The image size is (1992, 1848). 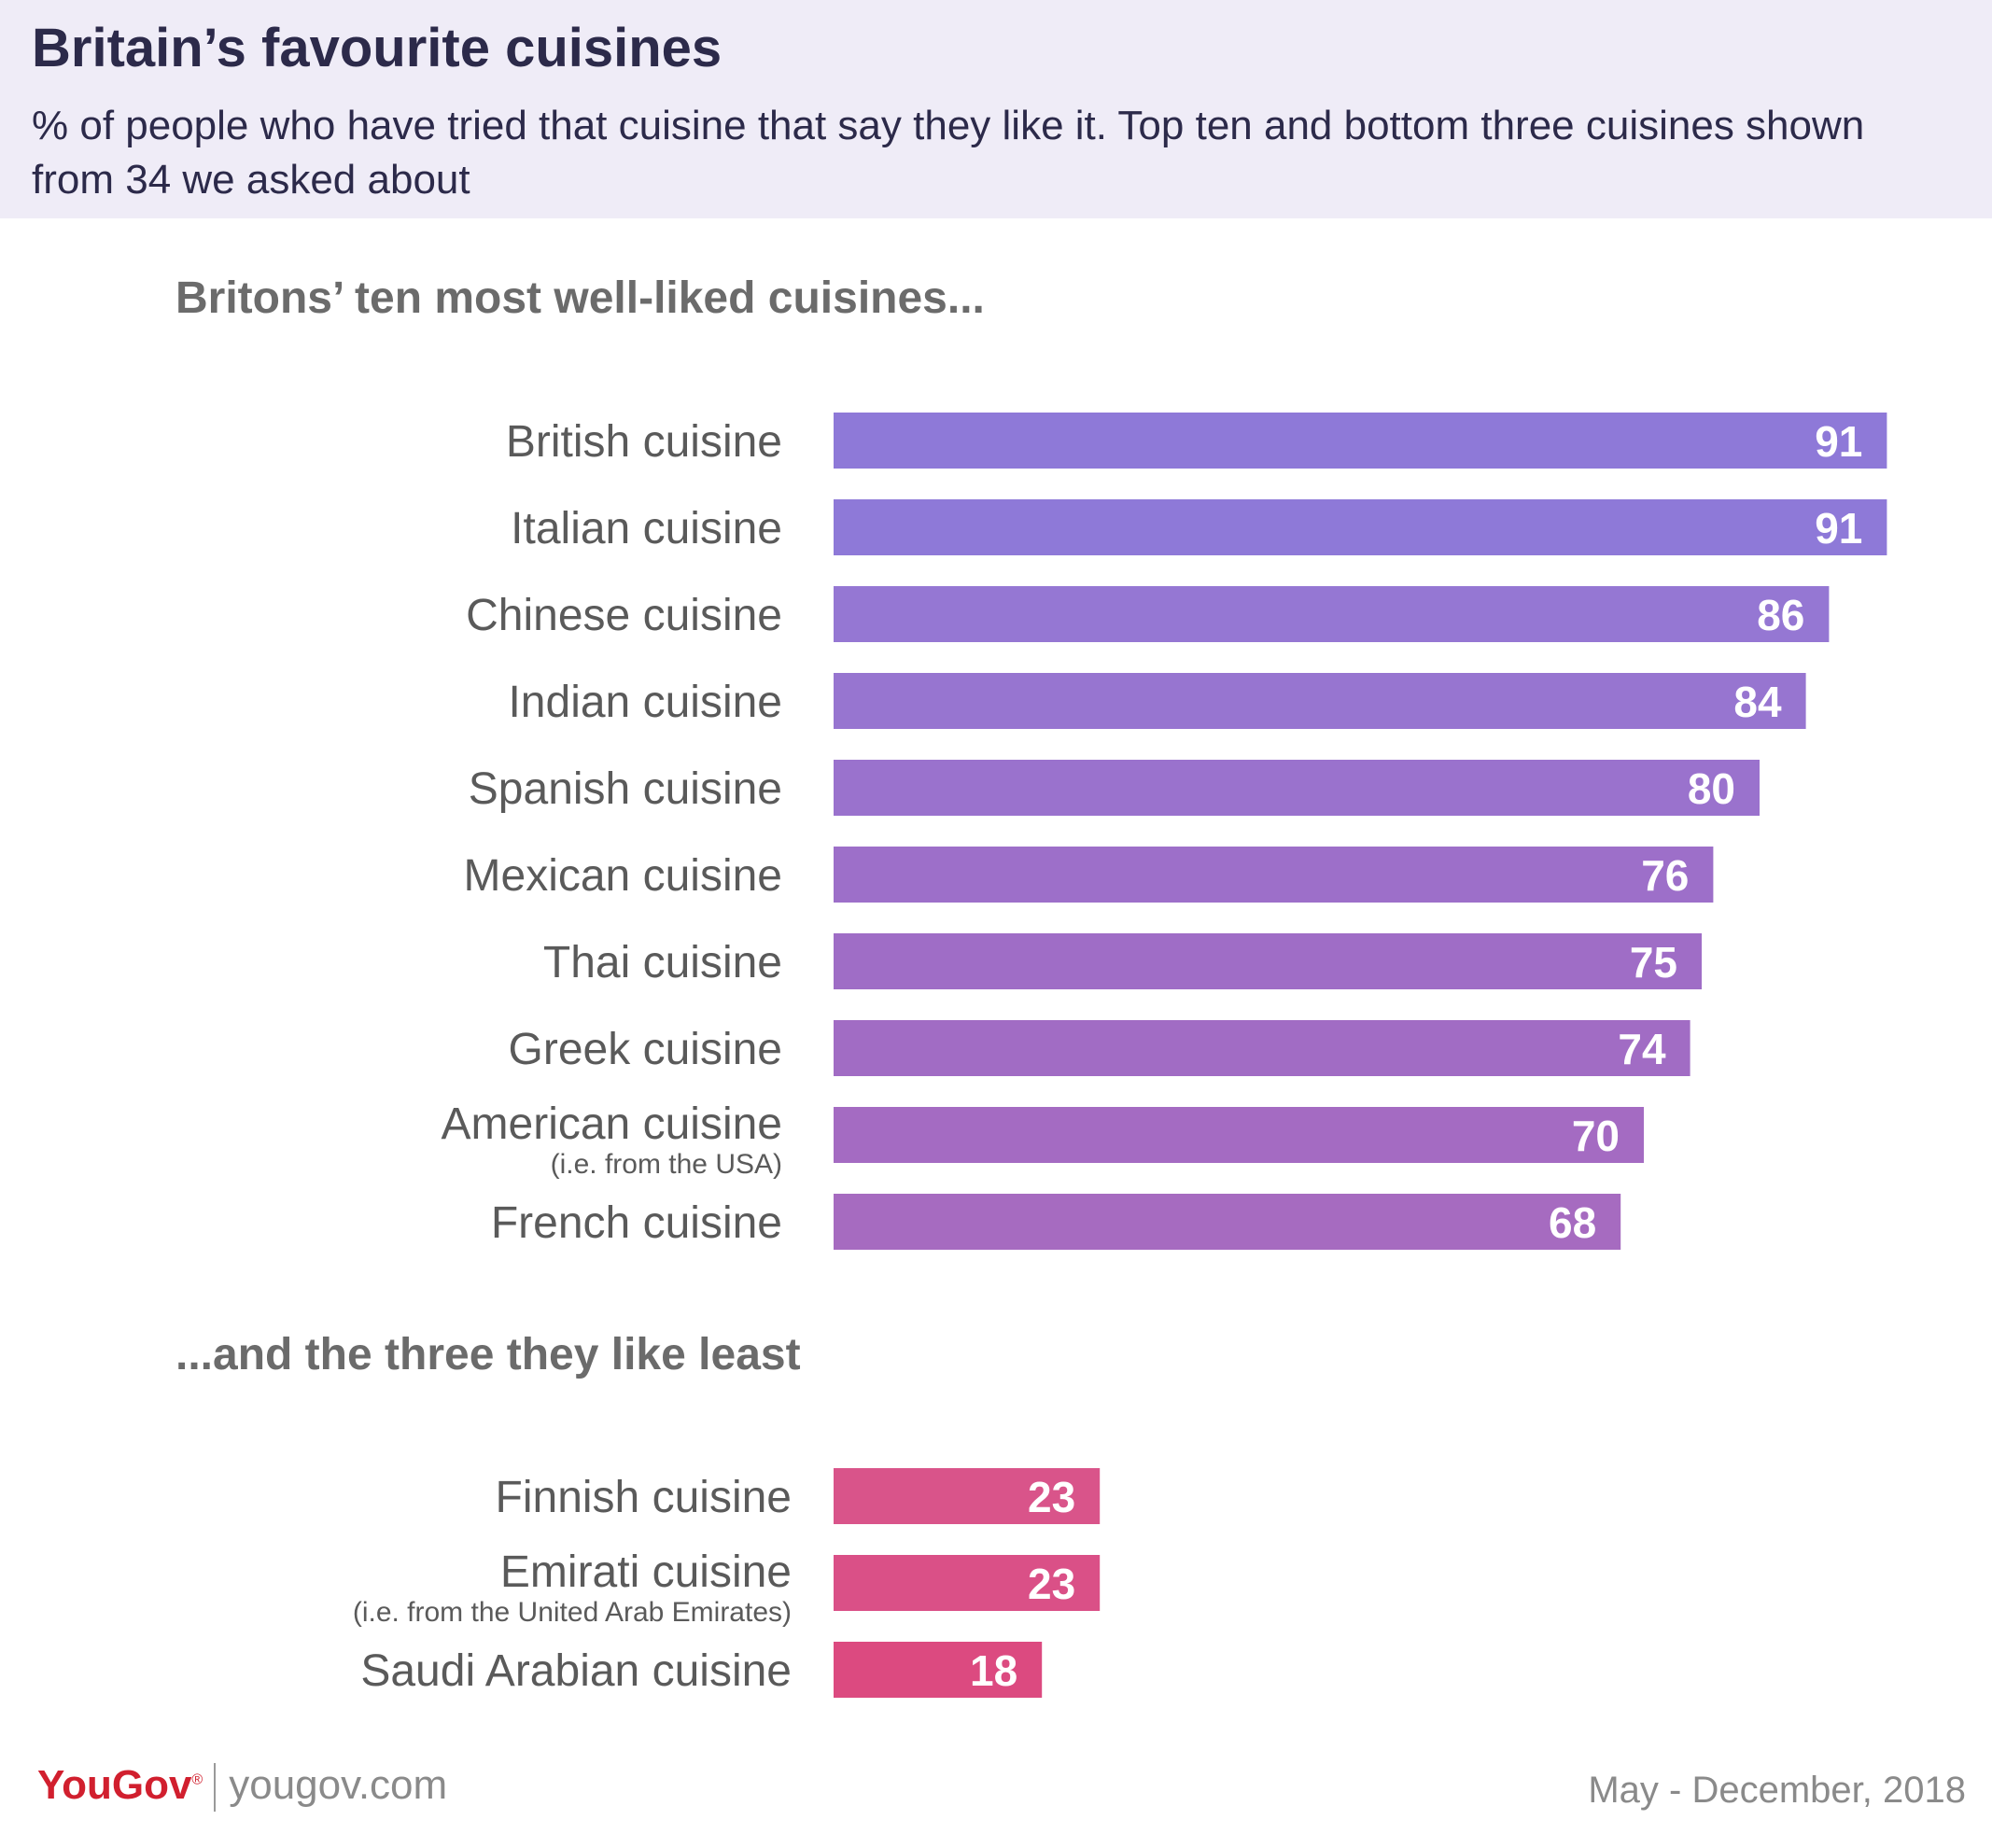 I want to click on category-label-0-7: Greek cuisine, so click(x=645, y=1049).